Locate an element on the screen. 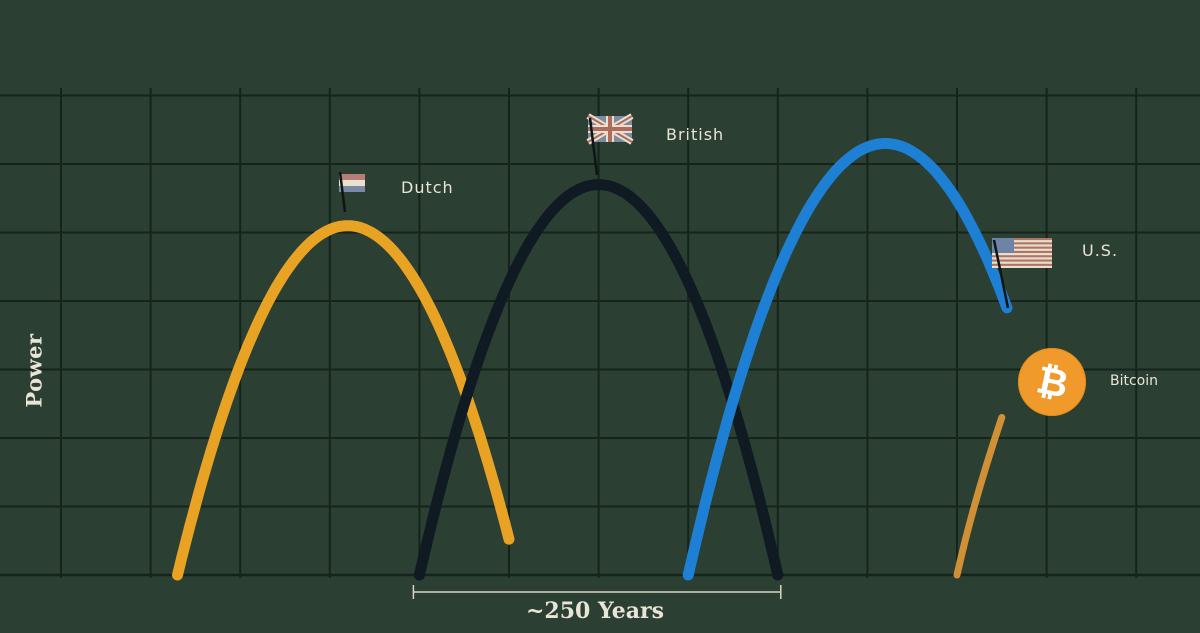 This screenshot has width=1200, height=633. y-axis-label: Power is located at coordinates (34, 370).